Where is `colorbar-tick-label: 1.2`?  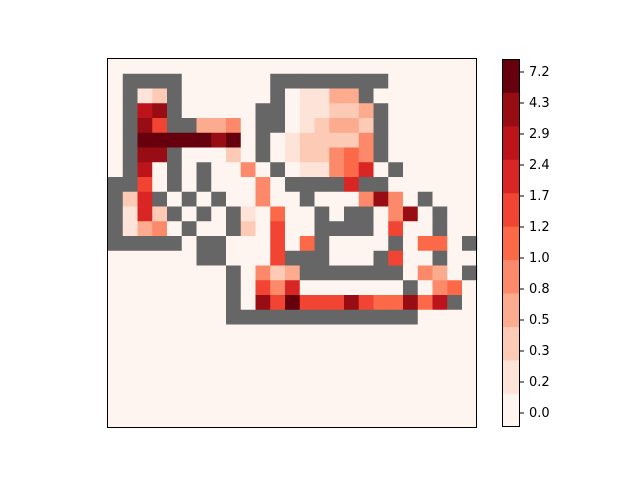 colorbar-tick-label: 1.2 is located at coordinates (539, 227).